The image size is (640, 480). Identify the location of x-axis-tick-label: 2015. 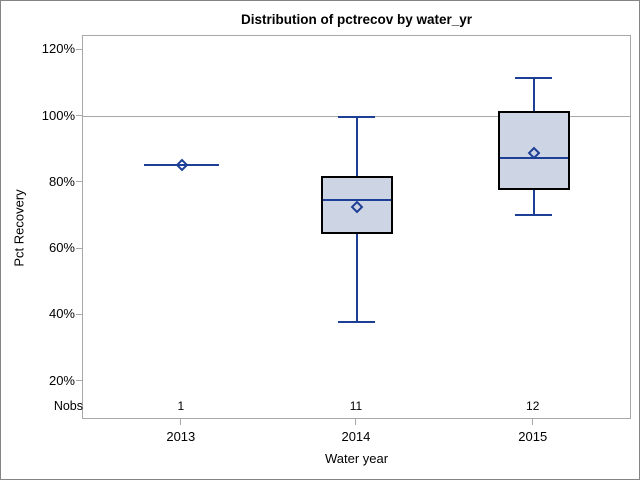
(533, 436).